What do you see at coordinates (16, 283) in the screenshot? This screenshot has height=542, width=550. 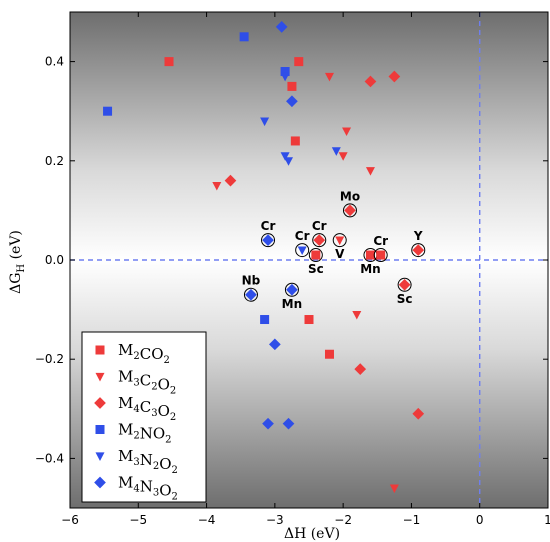 I see `y-axis-label-main: ΔG` at bounding box center [16, 283].